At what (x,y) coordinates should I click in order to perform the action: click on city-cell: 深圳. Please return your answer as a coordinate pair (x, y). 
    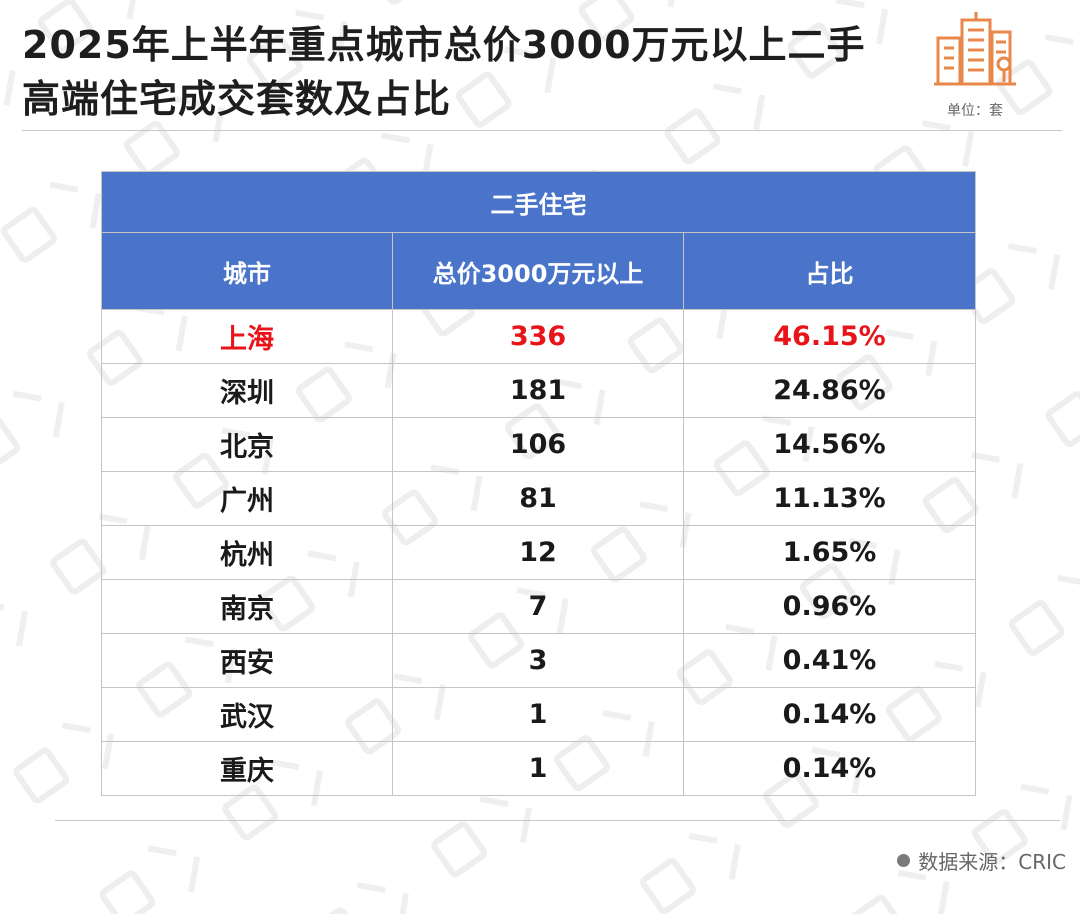
    Looking at the image, I should click on (247, 390).